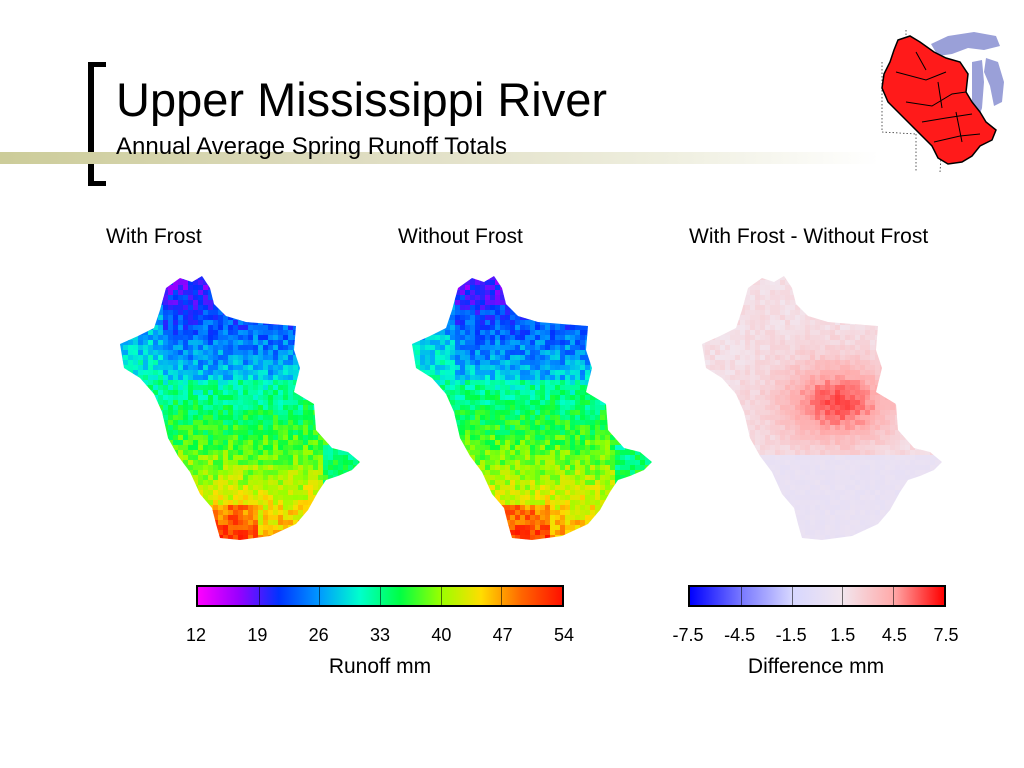 The height and width of the screenshot is (768, 1024). I want to click on map-with-frost, so click(240, 408).